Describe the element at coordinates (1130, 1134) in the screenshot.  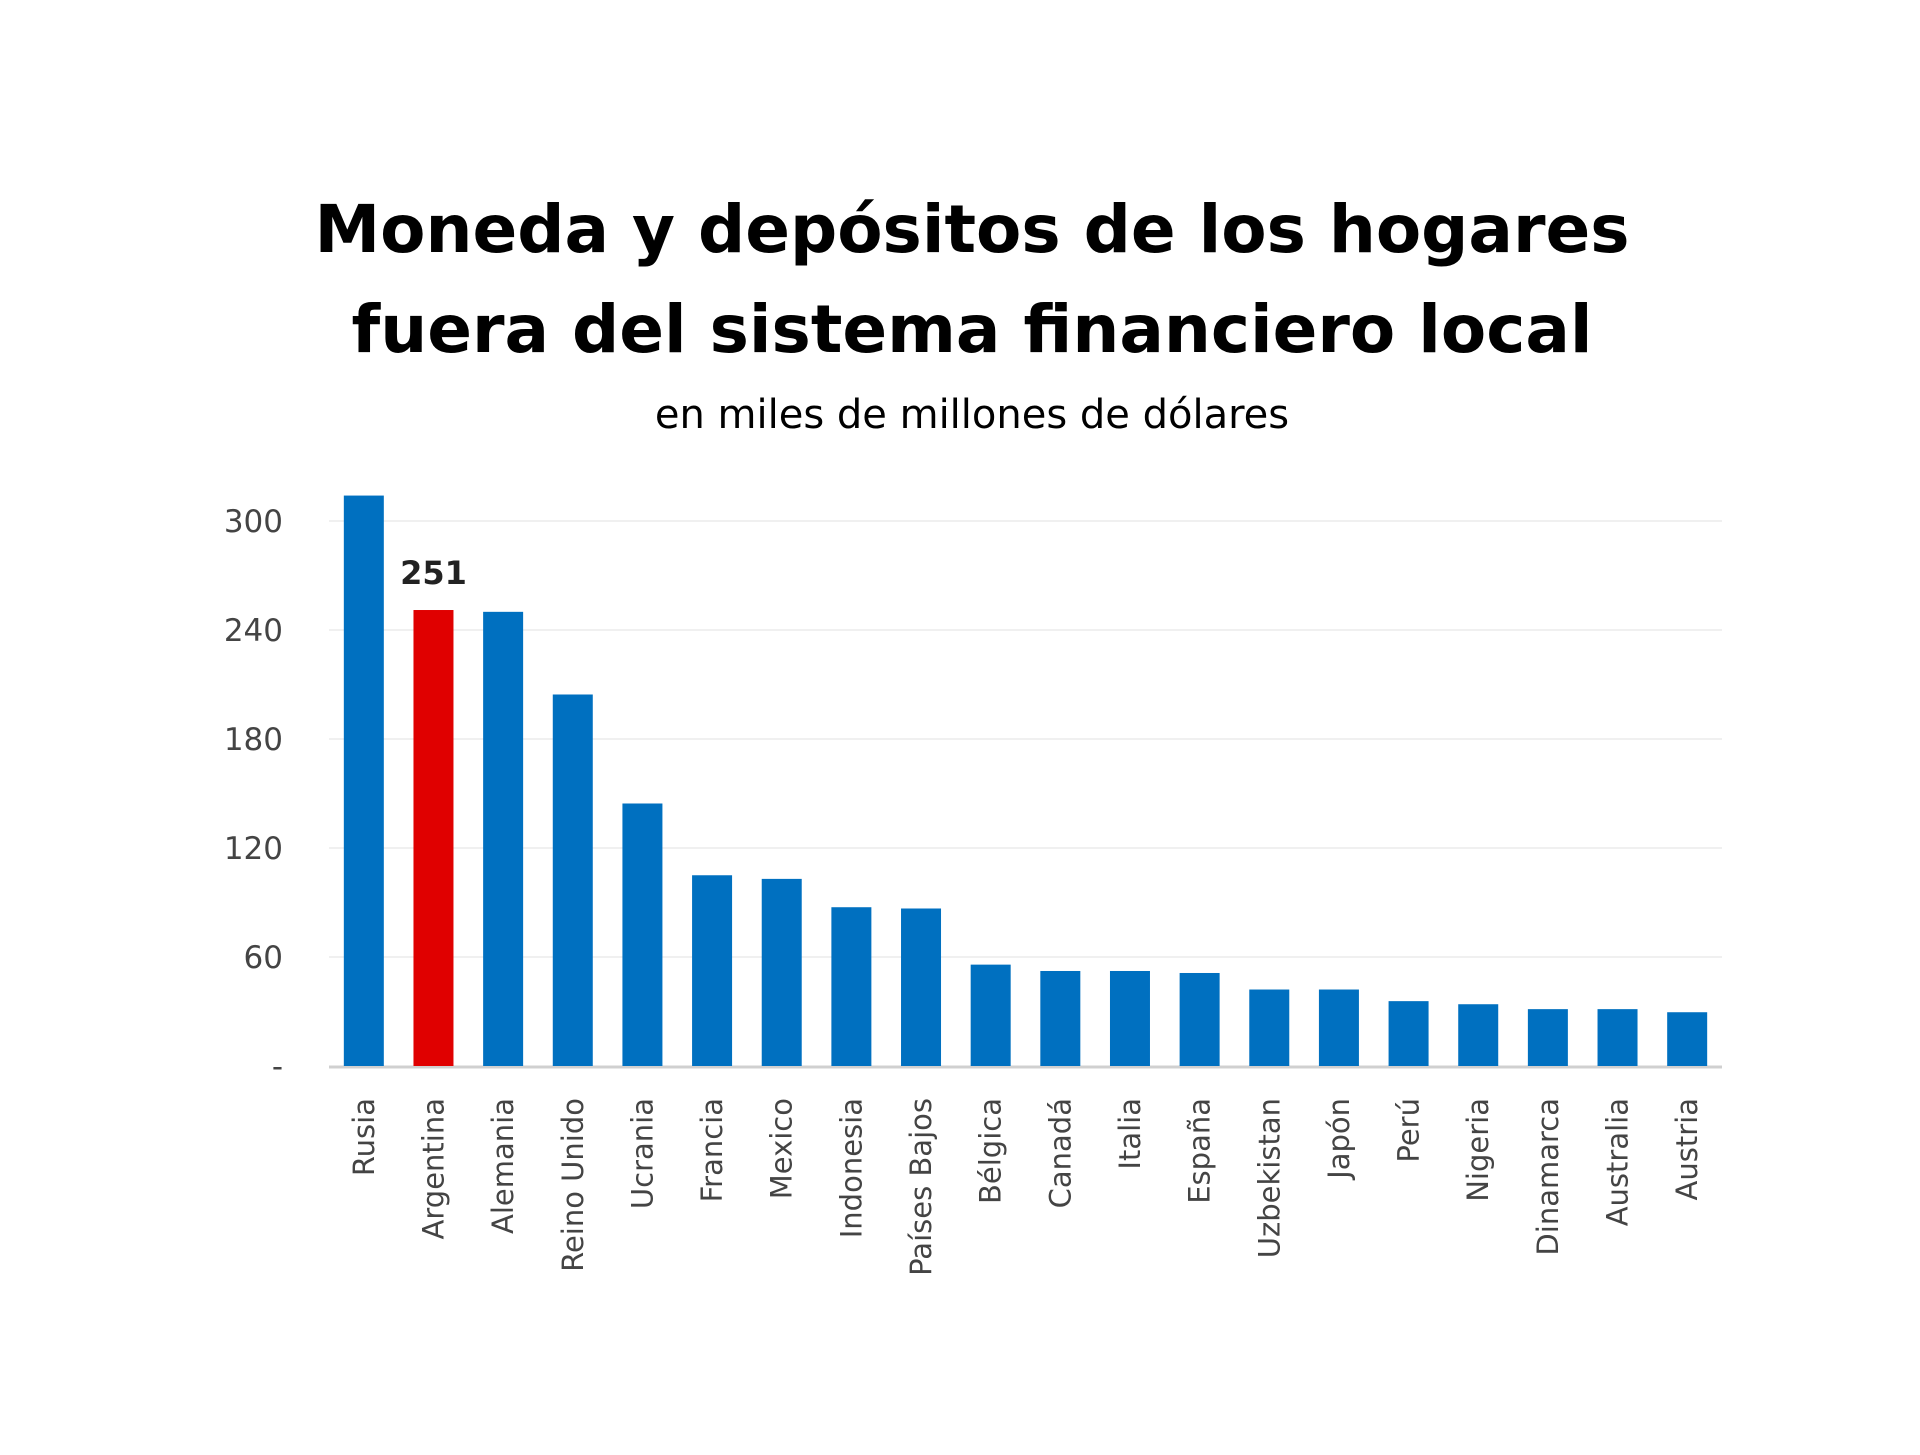
I see `x-tick-label: Italia` at that location.